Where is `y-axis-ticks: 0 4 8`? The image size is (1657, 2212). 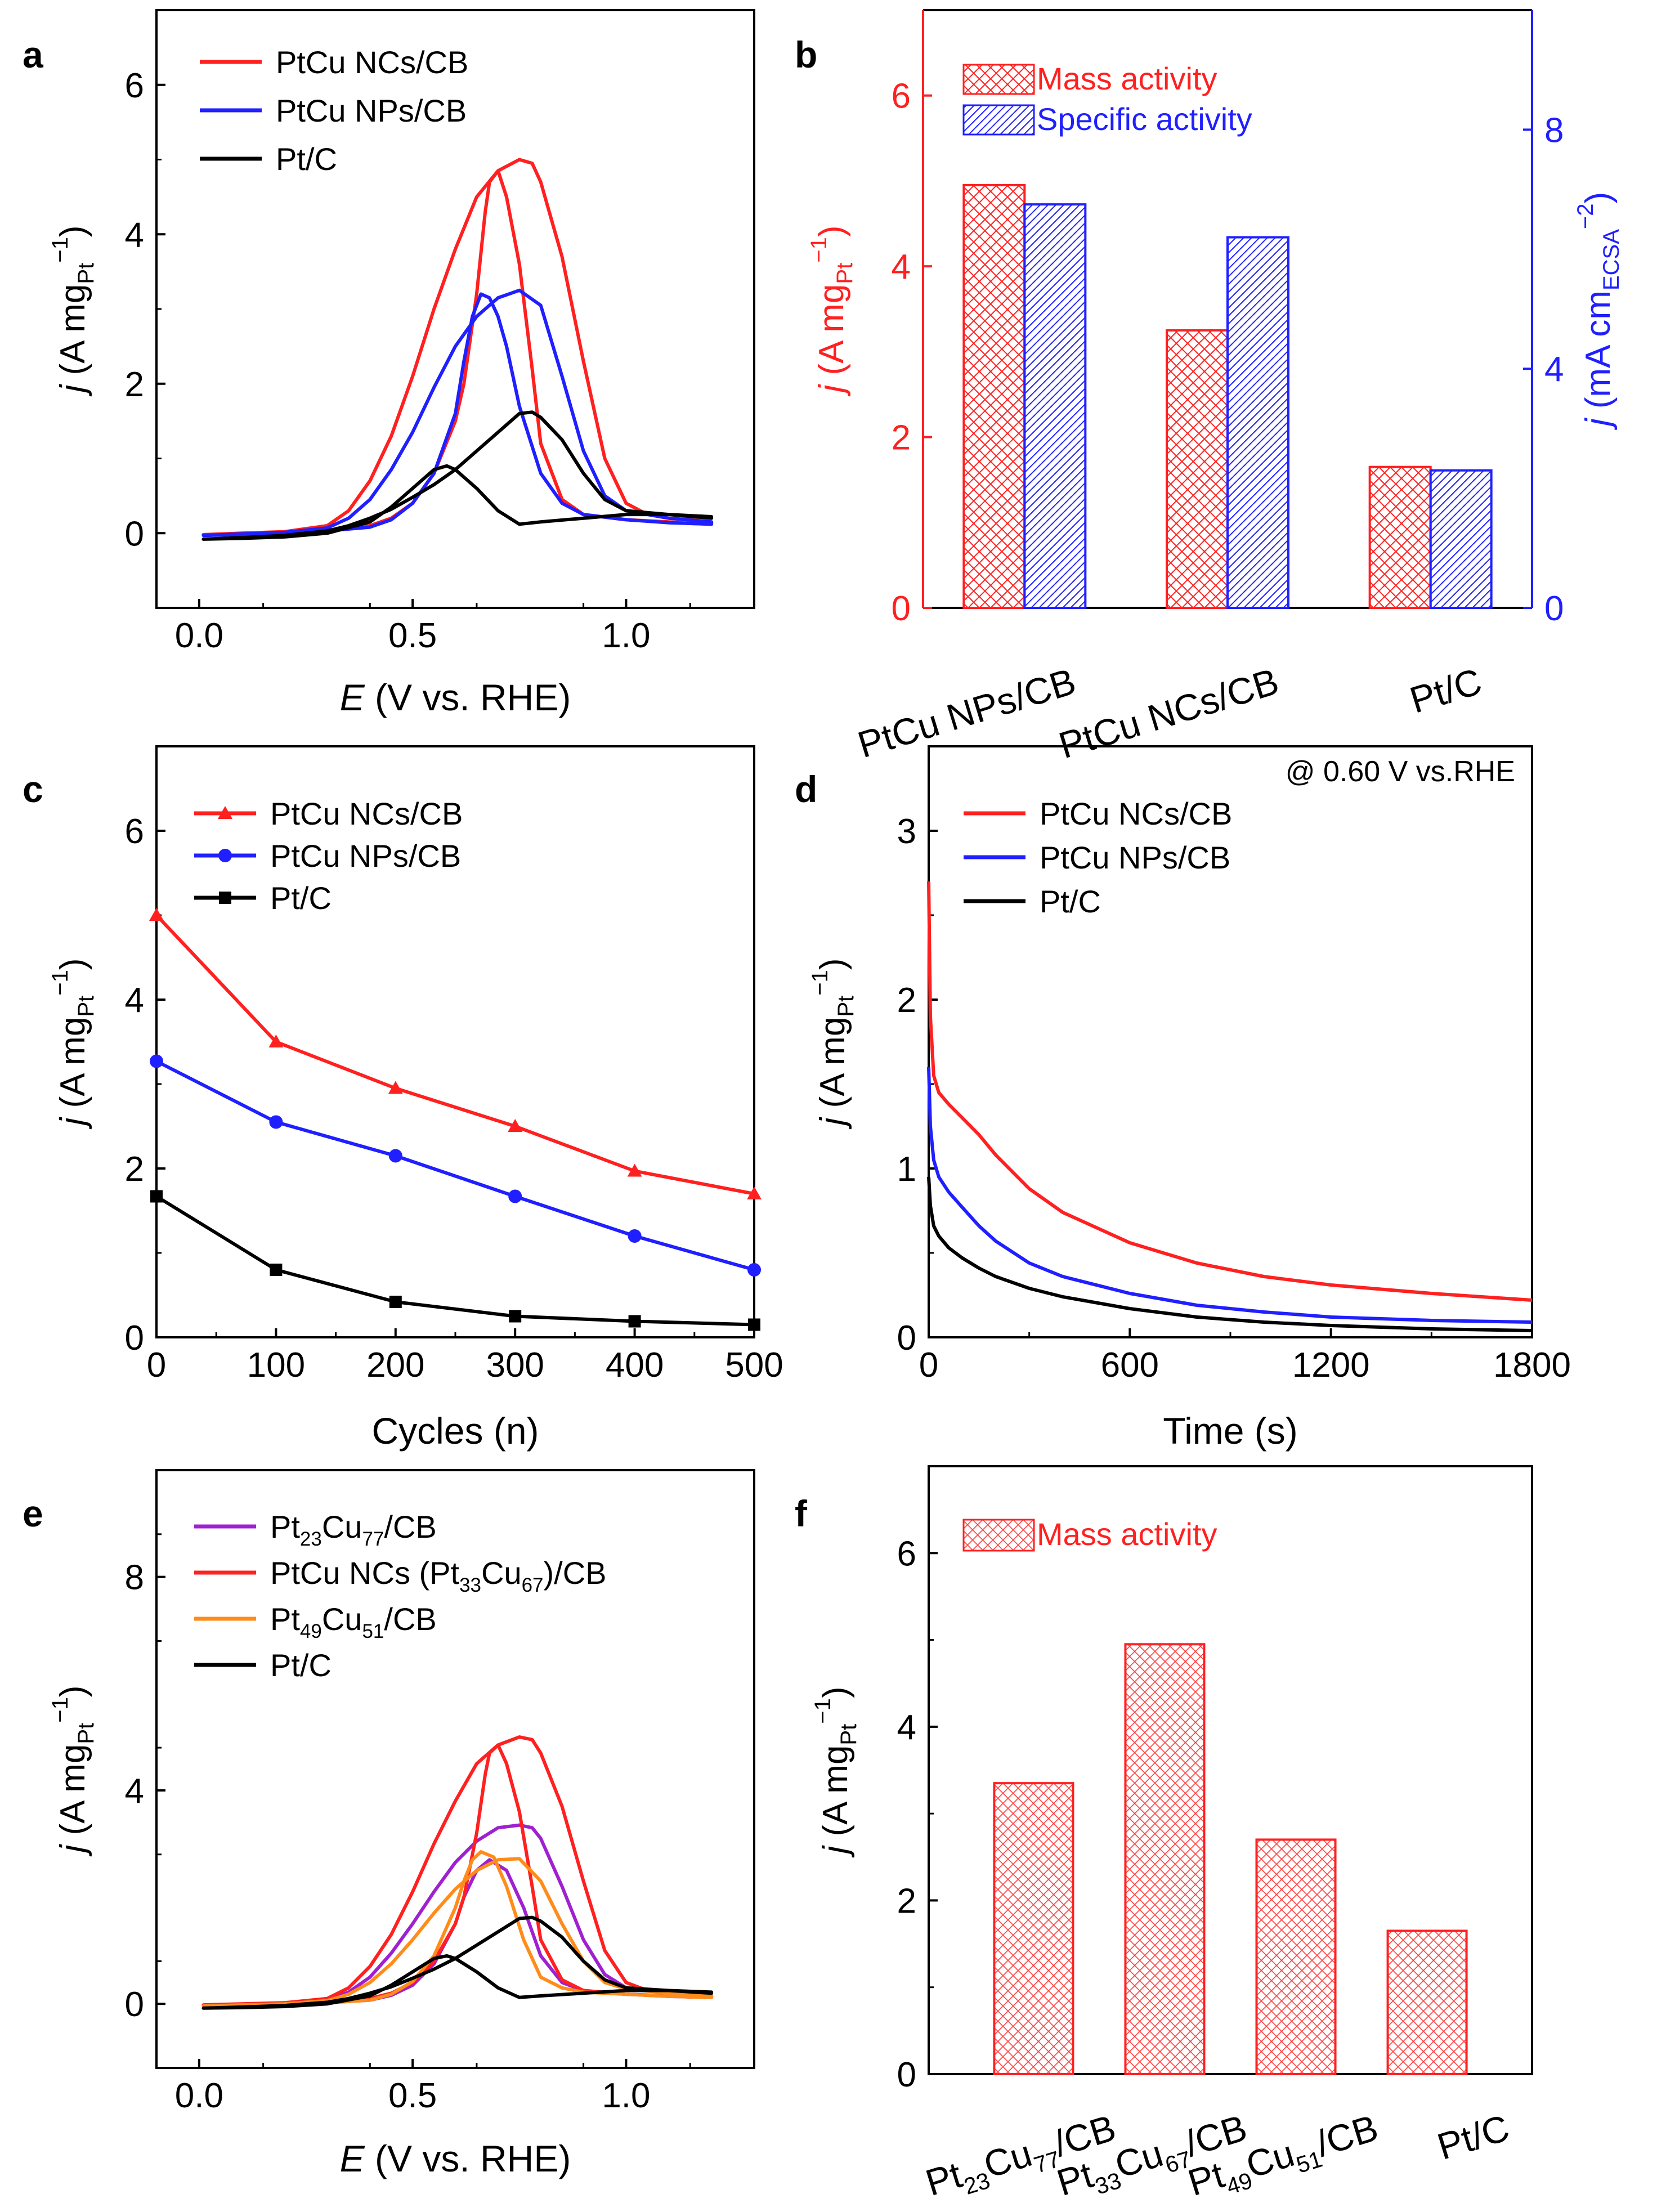 y-axis-ticks: 0 4 8 is located at coordinates (145, 1801).